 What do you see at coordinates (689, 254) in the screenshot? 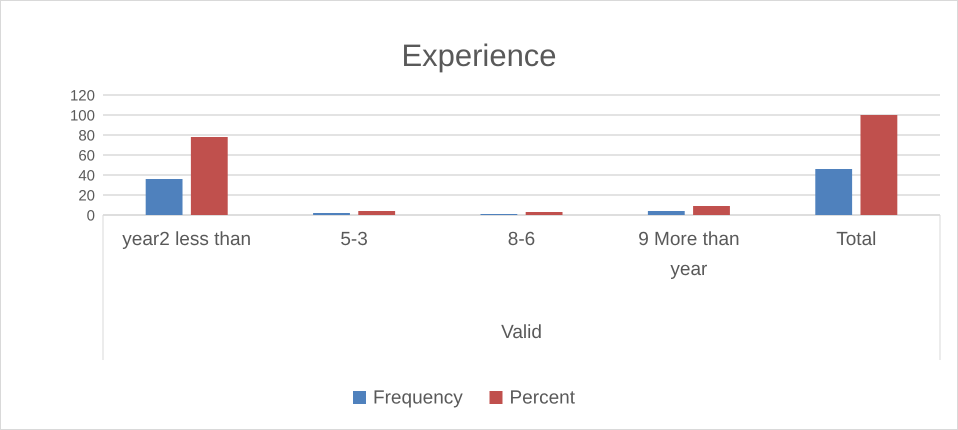
I see `x-tick-label: 9 More than year` at bounding box center [689, 254].